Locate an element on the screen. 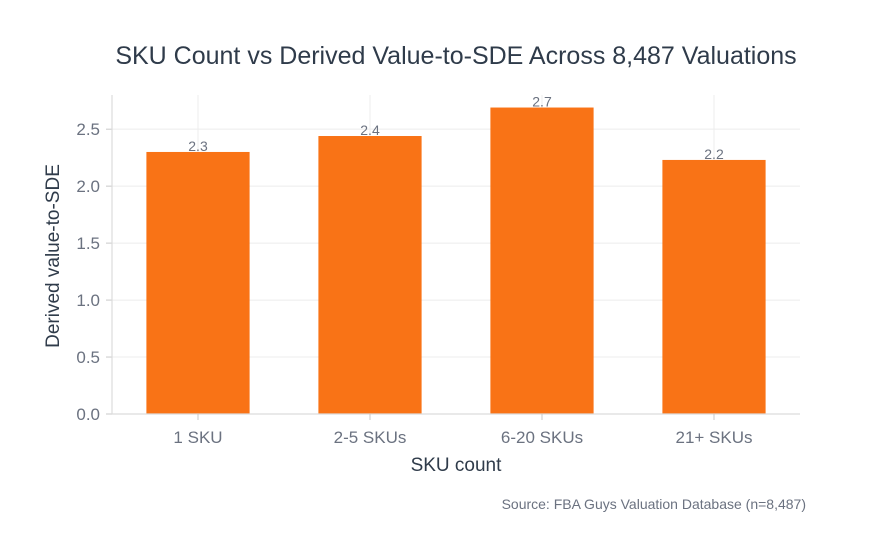 This screenshot has height=557, width=872. data-label: 2.2 is located at coordinates (714, 154).